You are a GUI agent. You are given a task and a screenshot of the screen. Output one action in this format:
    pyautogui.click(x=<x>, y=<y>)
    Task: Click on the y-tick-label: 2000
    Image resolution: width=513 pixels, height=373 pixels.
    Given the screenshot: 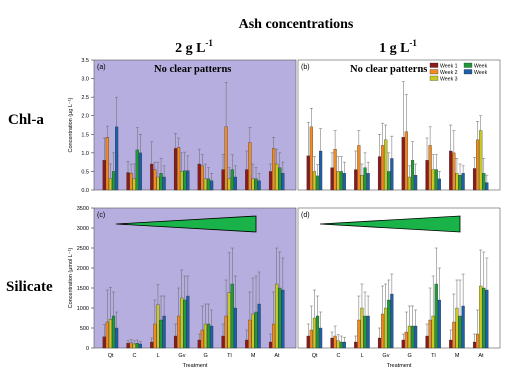 What is the action you would take?
    pyautogui.click(x=83, y=269)
    